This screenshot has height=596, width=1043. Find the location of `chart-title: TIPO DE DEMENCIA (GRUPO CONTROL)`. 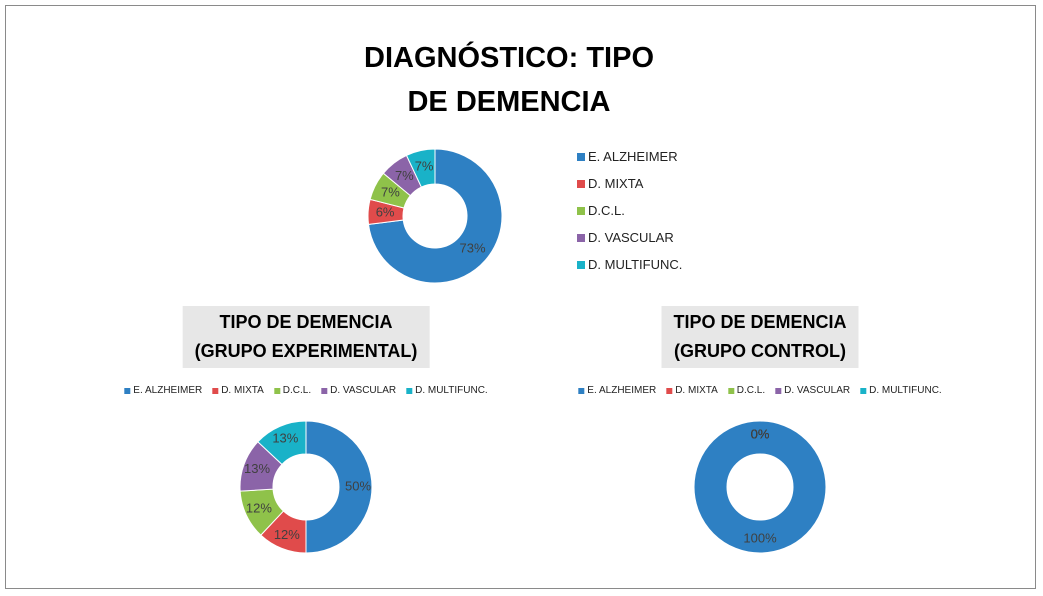

chart-title: TIPO DE DEMENCIA (GRUPO CONTROL) is located at coordinates (760, 337).